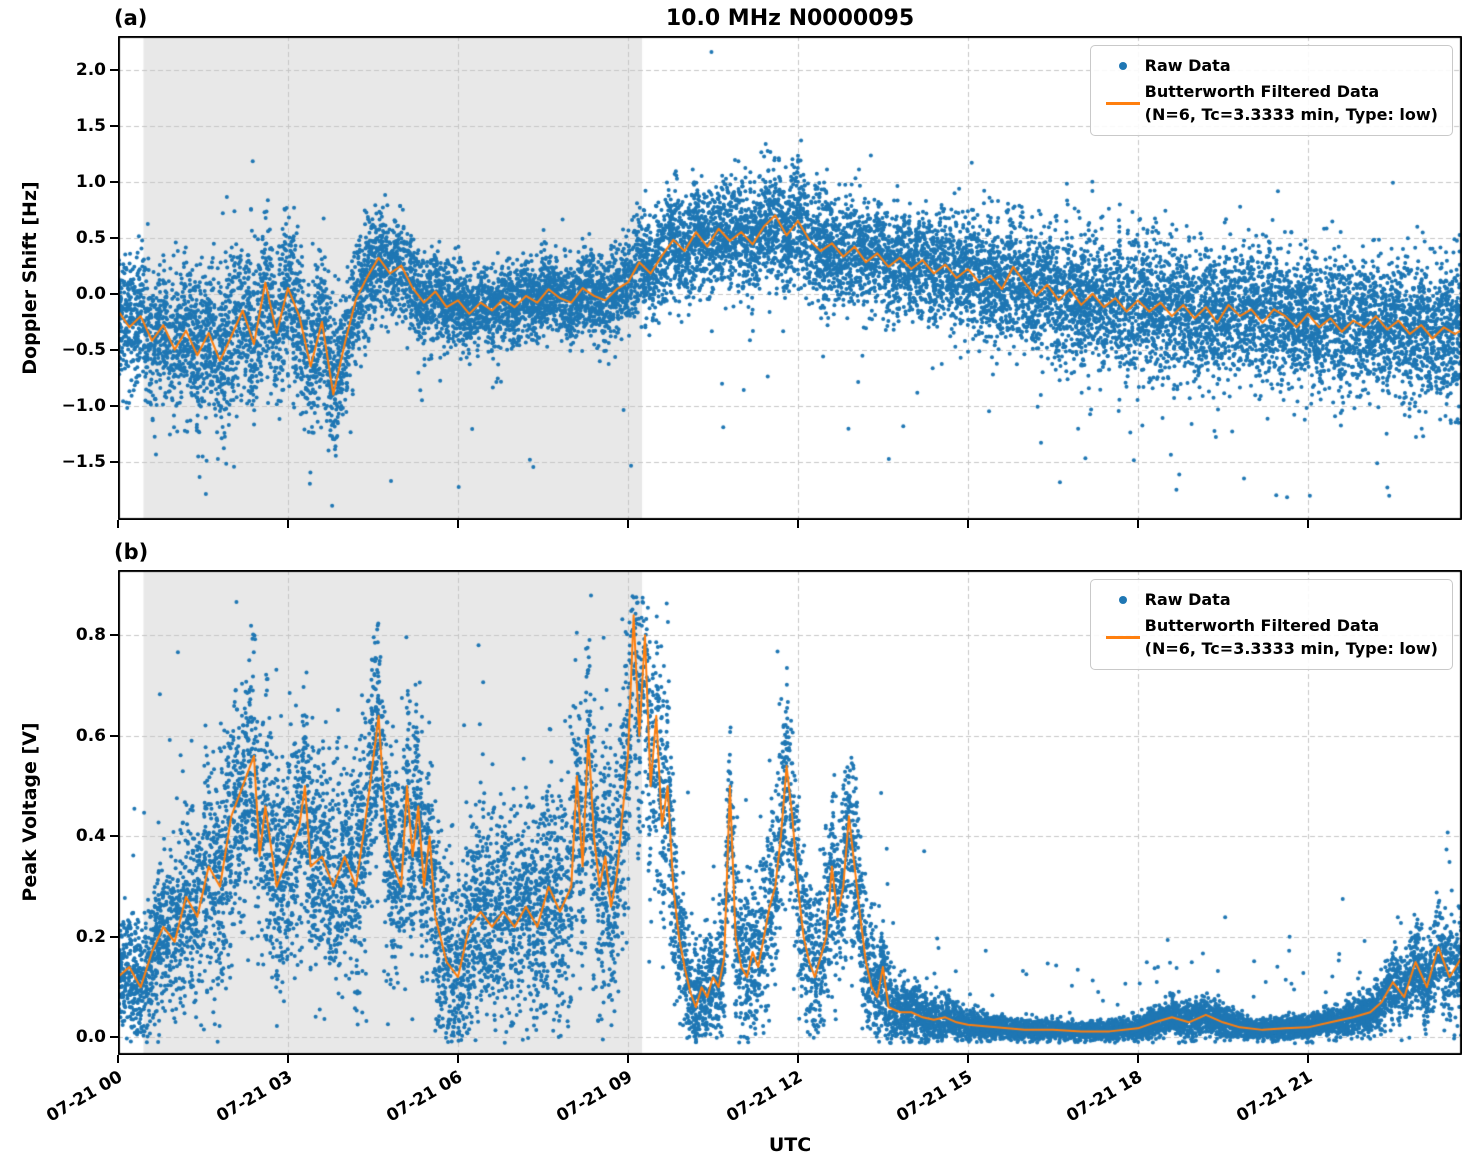 The image size is (1472, 1172). Describe the element at coordinates (90, 181) in the screenshot. I see `y-tick-label: 1.0` at that location.